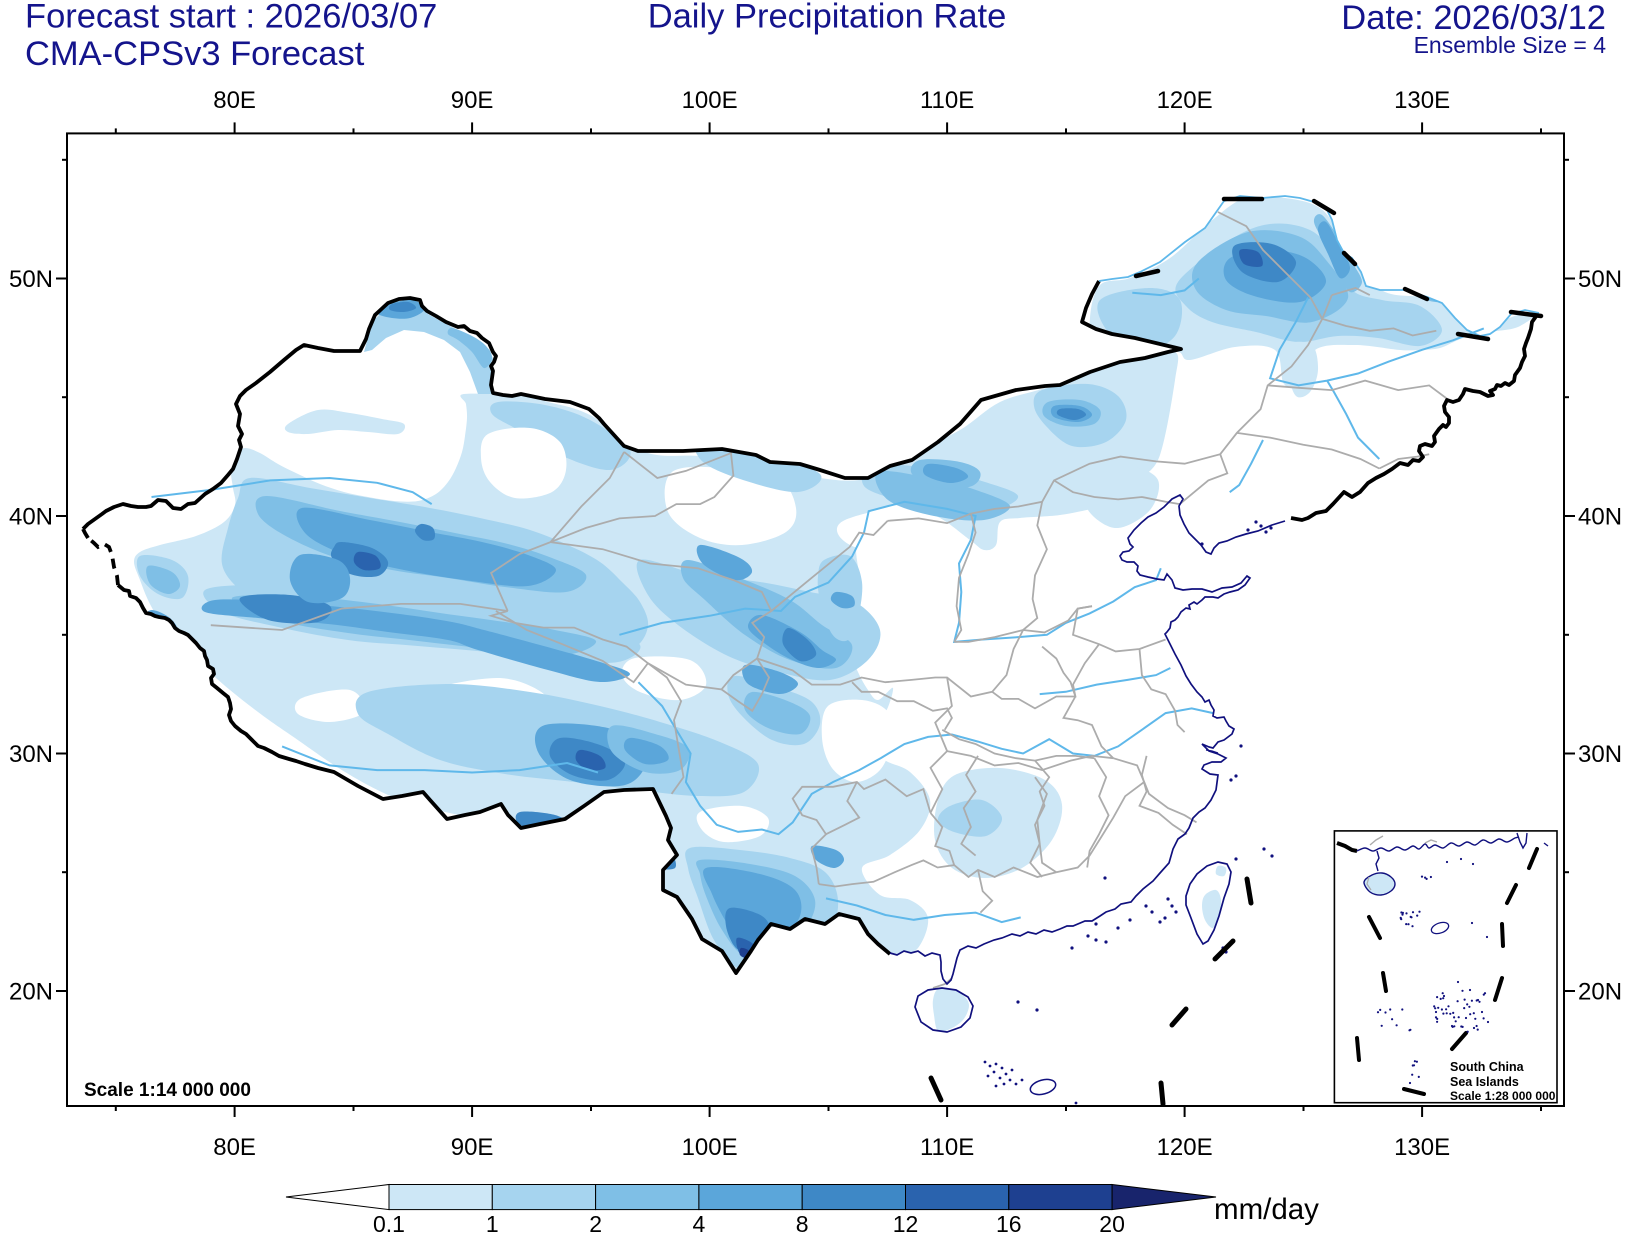 This screenshot has height=1241, width=1632. Describe the element at coordinates (1503, 1096) in the screenshot. I see `svg-text: Scale 1:28 000 000` at that location.